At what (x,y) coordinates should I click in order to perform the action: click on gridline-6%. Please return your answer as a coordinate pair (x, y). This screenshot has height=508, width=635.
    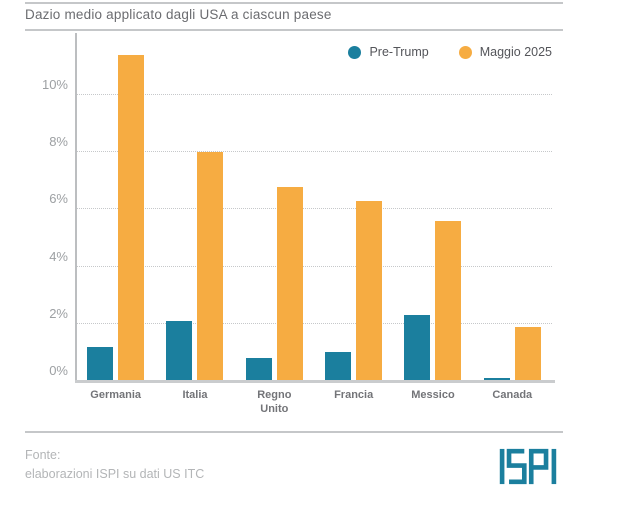
    Looking at the image, I should click on (314, 209).